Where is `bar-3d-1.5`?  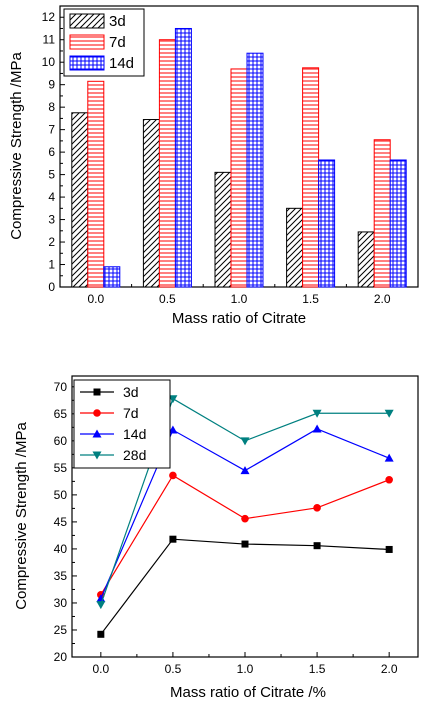 bar-3d-1.5 is located at coordinates (295, 247).